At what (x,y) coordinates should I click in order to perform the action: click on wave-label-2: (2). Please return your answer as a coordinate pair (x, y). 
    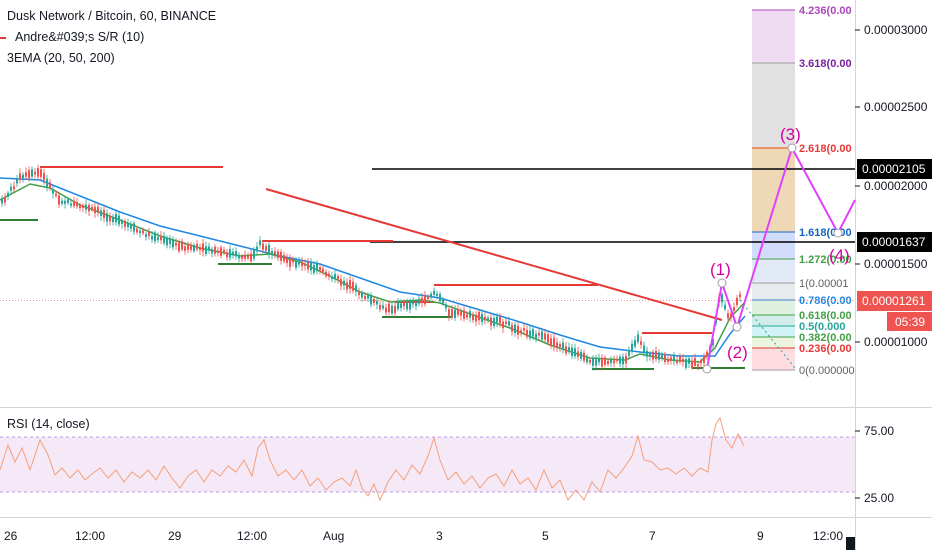
    Looking at the image, I should click on (737, 352).